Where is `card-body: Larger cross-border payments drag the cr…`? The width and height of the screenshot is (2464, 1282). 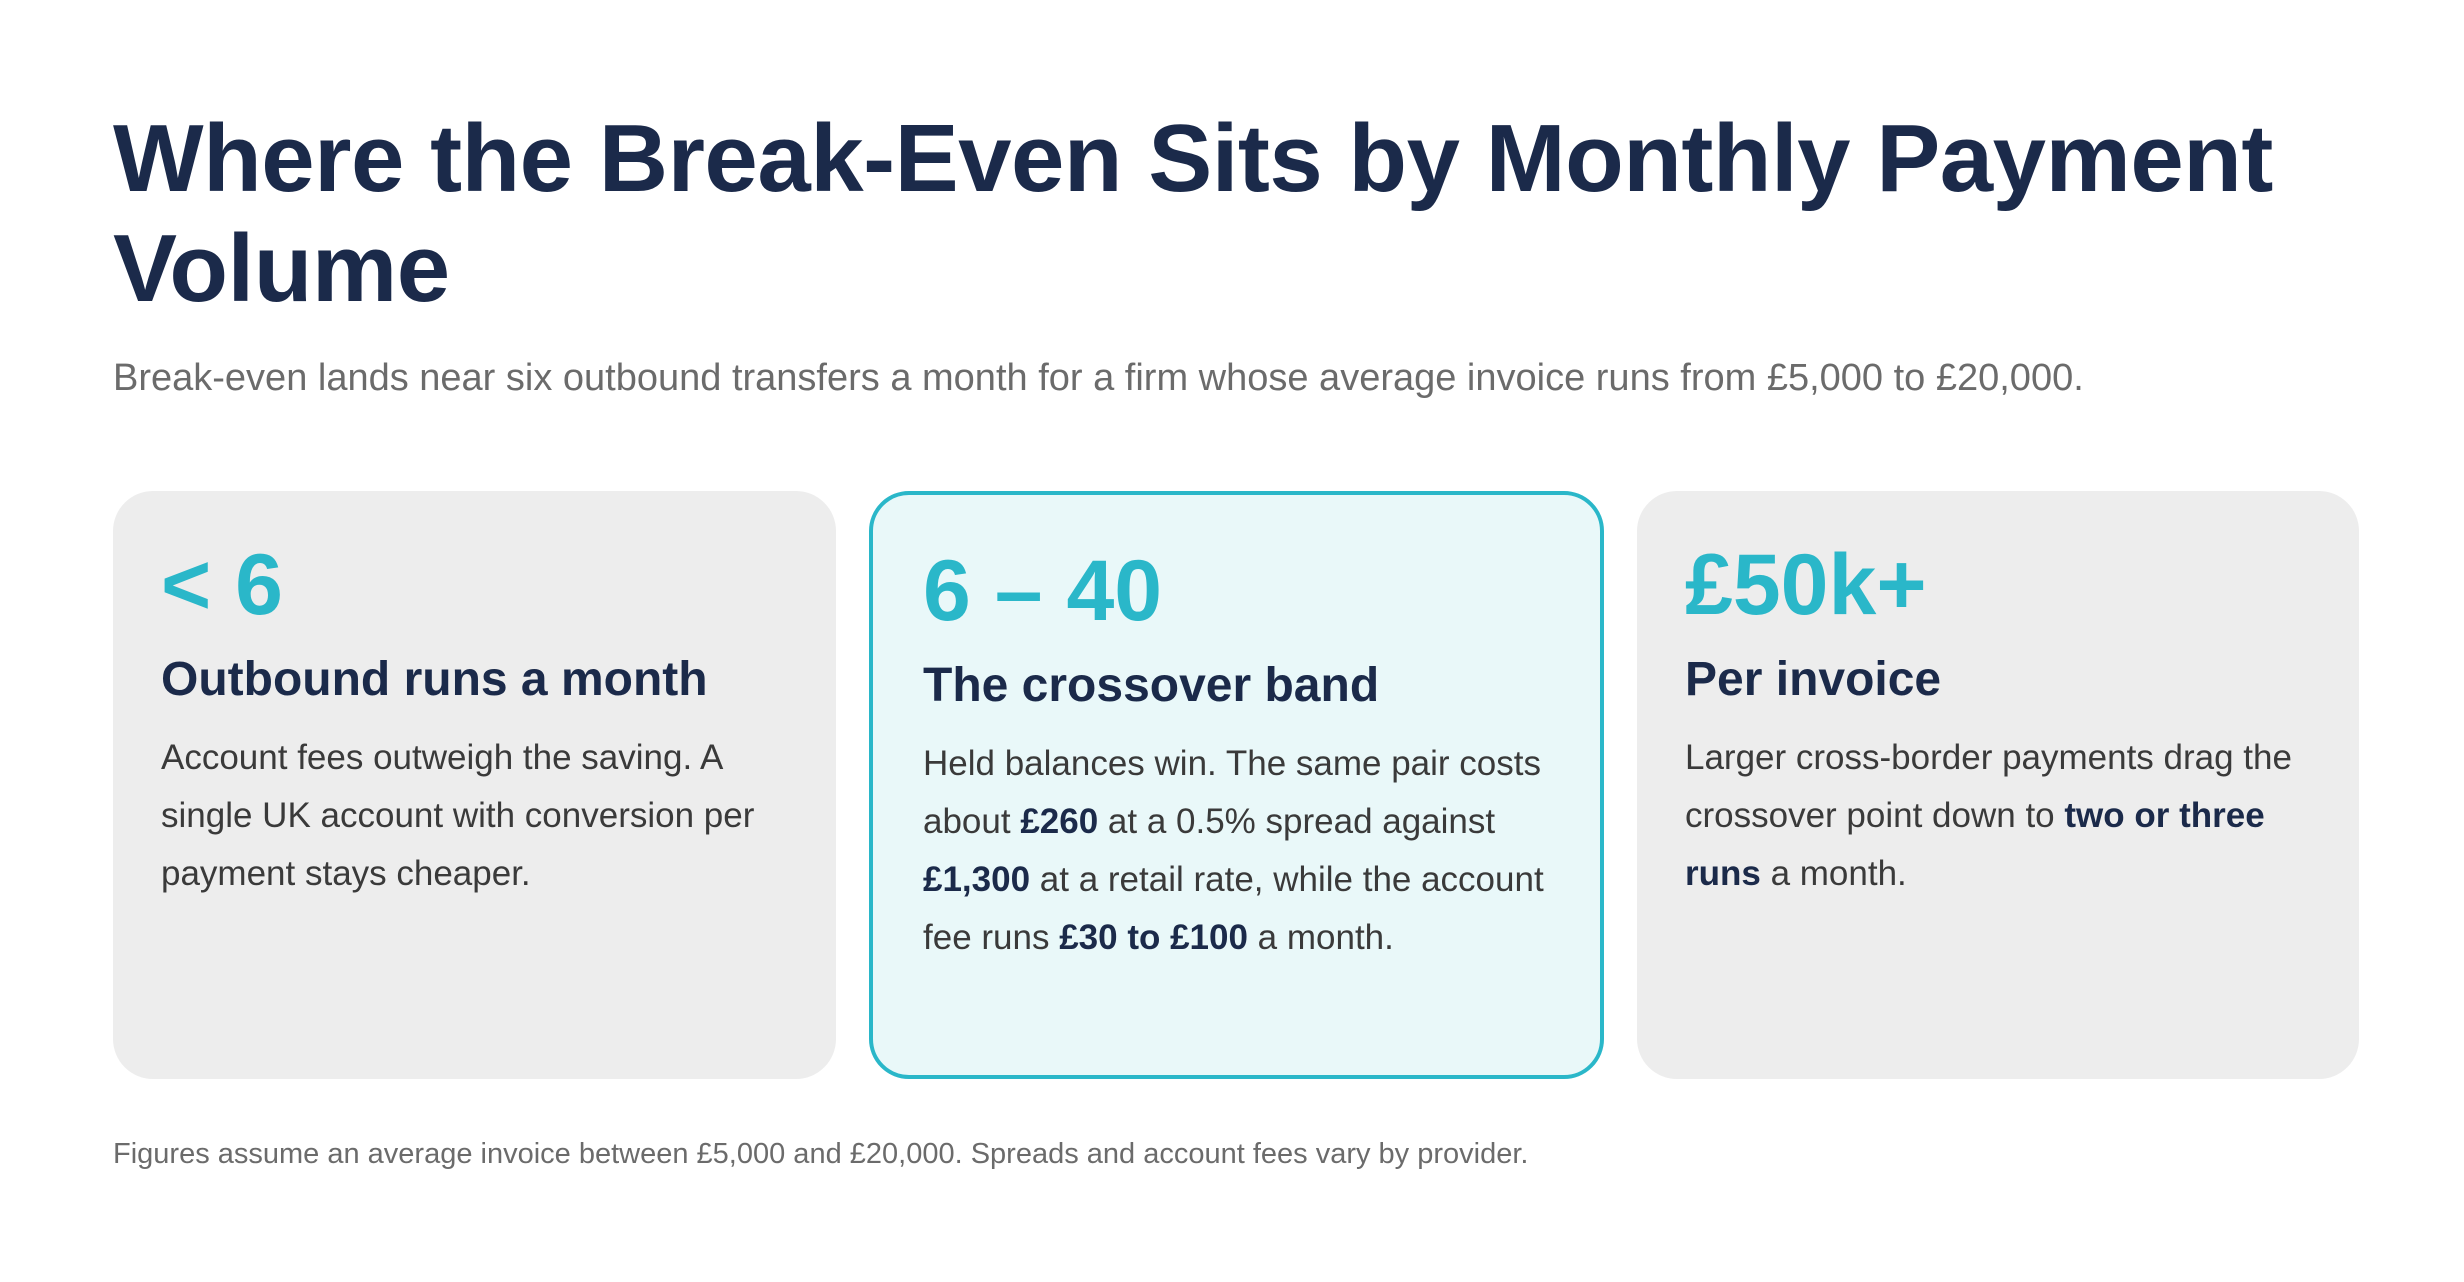 card-body: Larger cross-border payments drag the cr… is located at coordinates (1998, 816).